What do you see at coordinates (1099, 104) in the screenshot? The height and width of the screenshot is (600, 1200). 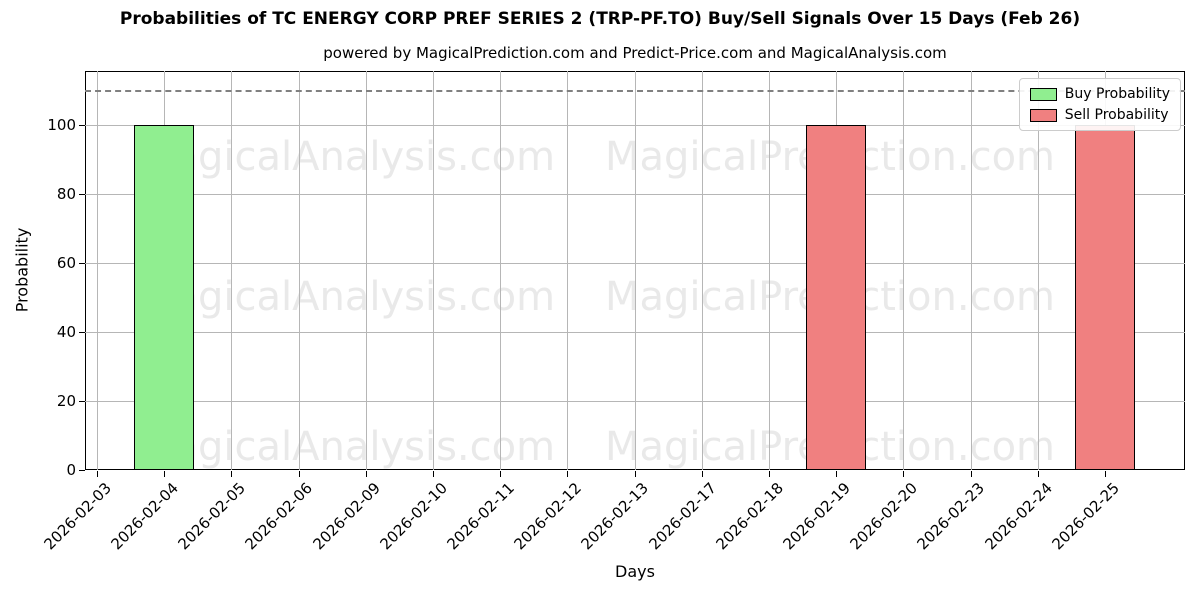 I see `legend: Buy Probability Sell Probability` at bounding box center [1099, 104].